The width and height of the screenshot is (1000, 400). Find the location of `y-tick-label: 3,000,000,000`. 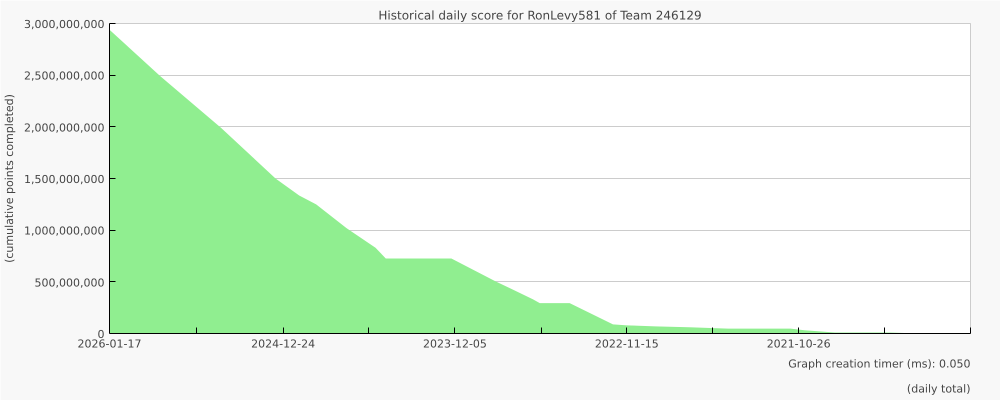

y-tick-label: 3,000,000,000 is located at coordinates (64, 24).